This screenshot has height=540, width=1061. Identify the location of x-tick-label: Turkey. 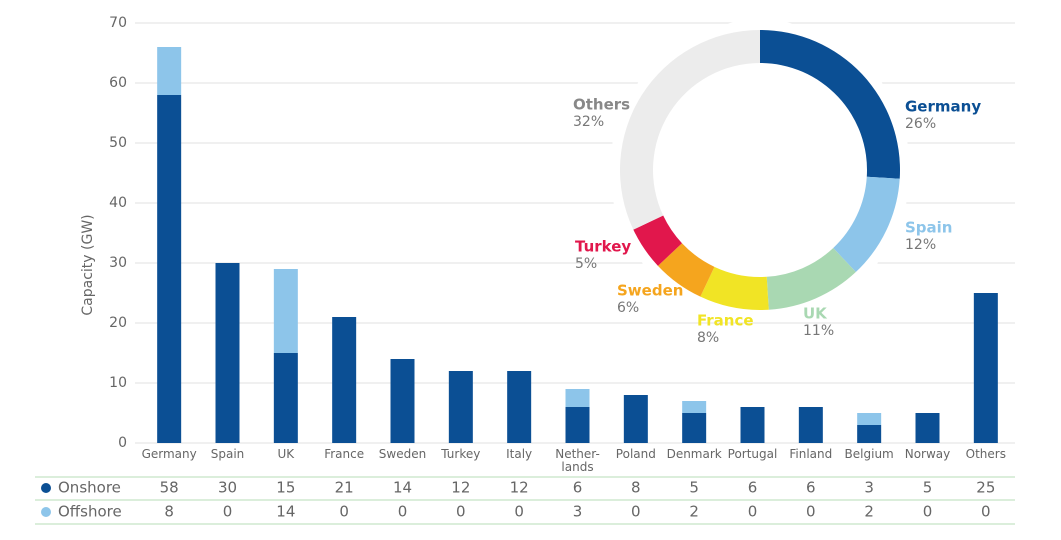
(461, 454).